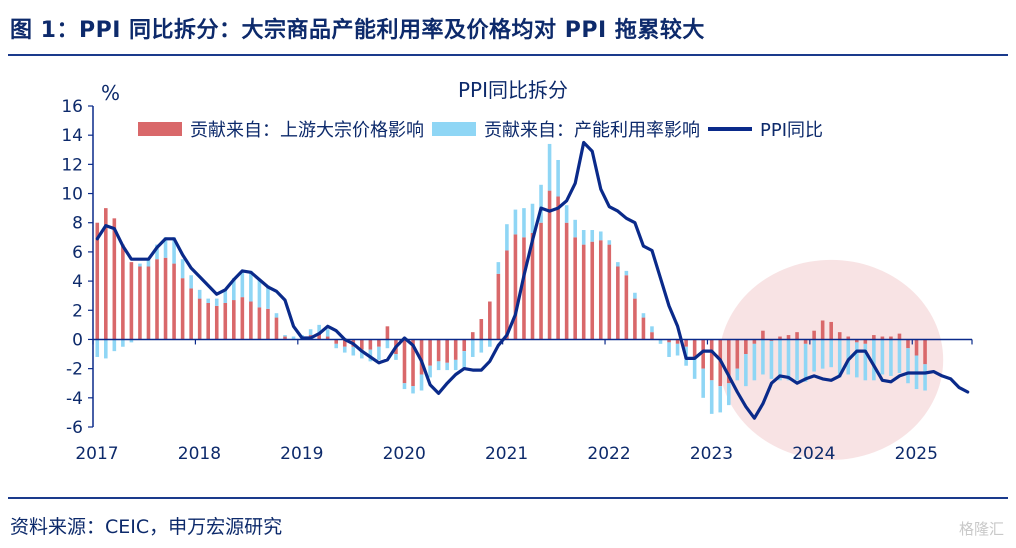 This screenshot has width=1016, height=548. Describe the element at coordinates (404, 454) in the screenshot. I see `x-tick-label: 2020` at that location.